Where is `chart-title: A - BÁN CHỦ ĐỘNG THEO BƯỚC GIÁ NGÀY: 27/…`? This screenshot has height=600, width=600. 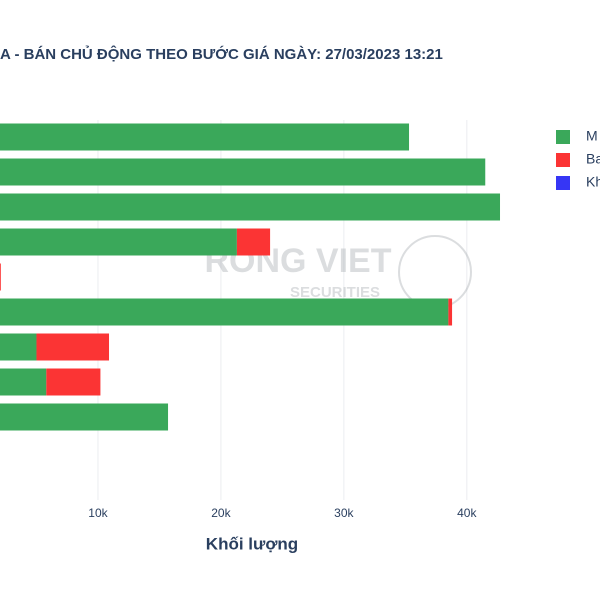
chart-title: A - BÁN CHỦ ĐỘNG THEO BƯỚC GIÁ NGÀY: 27/… is located at coordinates (221, 54).